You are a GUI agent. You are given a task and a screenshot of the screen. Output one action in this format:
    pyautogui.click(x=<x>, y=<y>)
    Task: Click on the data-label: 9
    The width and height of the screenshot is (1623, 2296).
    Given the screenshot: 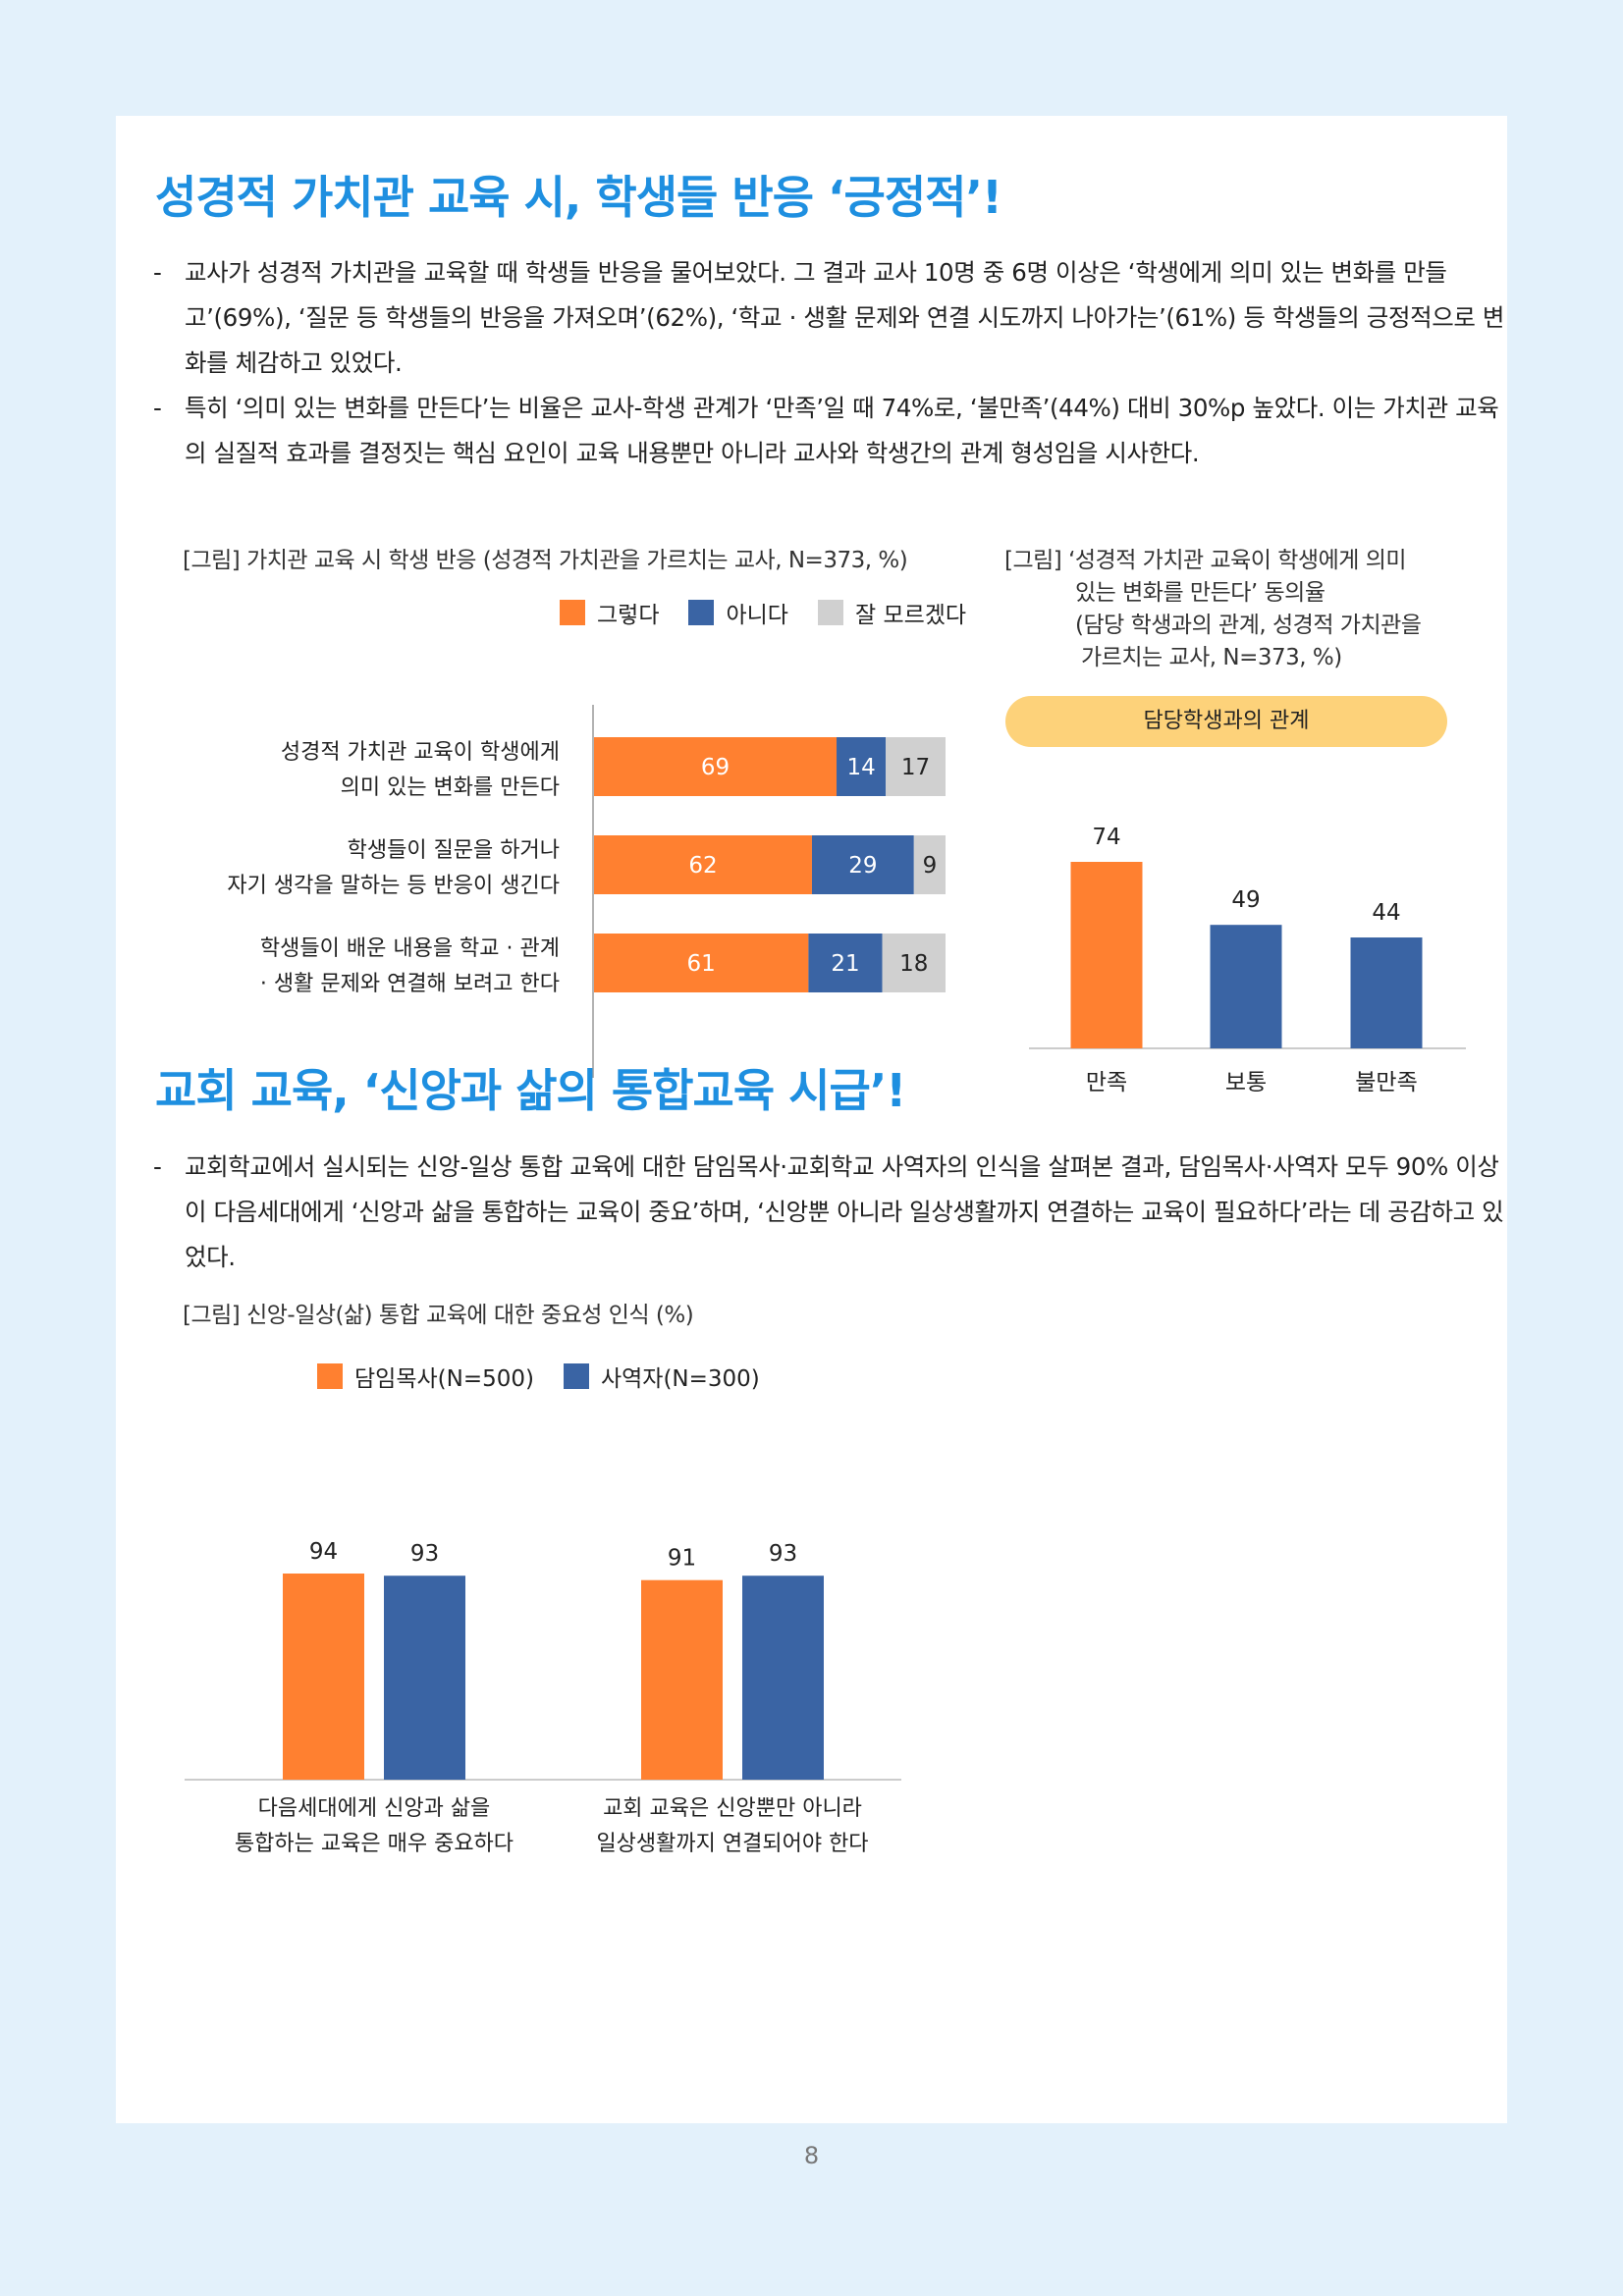 What is the action you would take?
    pyautogui.click(x=930, y=866)
    